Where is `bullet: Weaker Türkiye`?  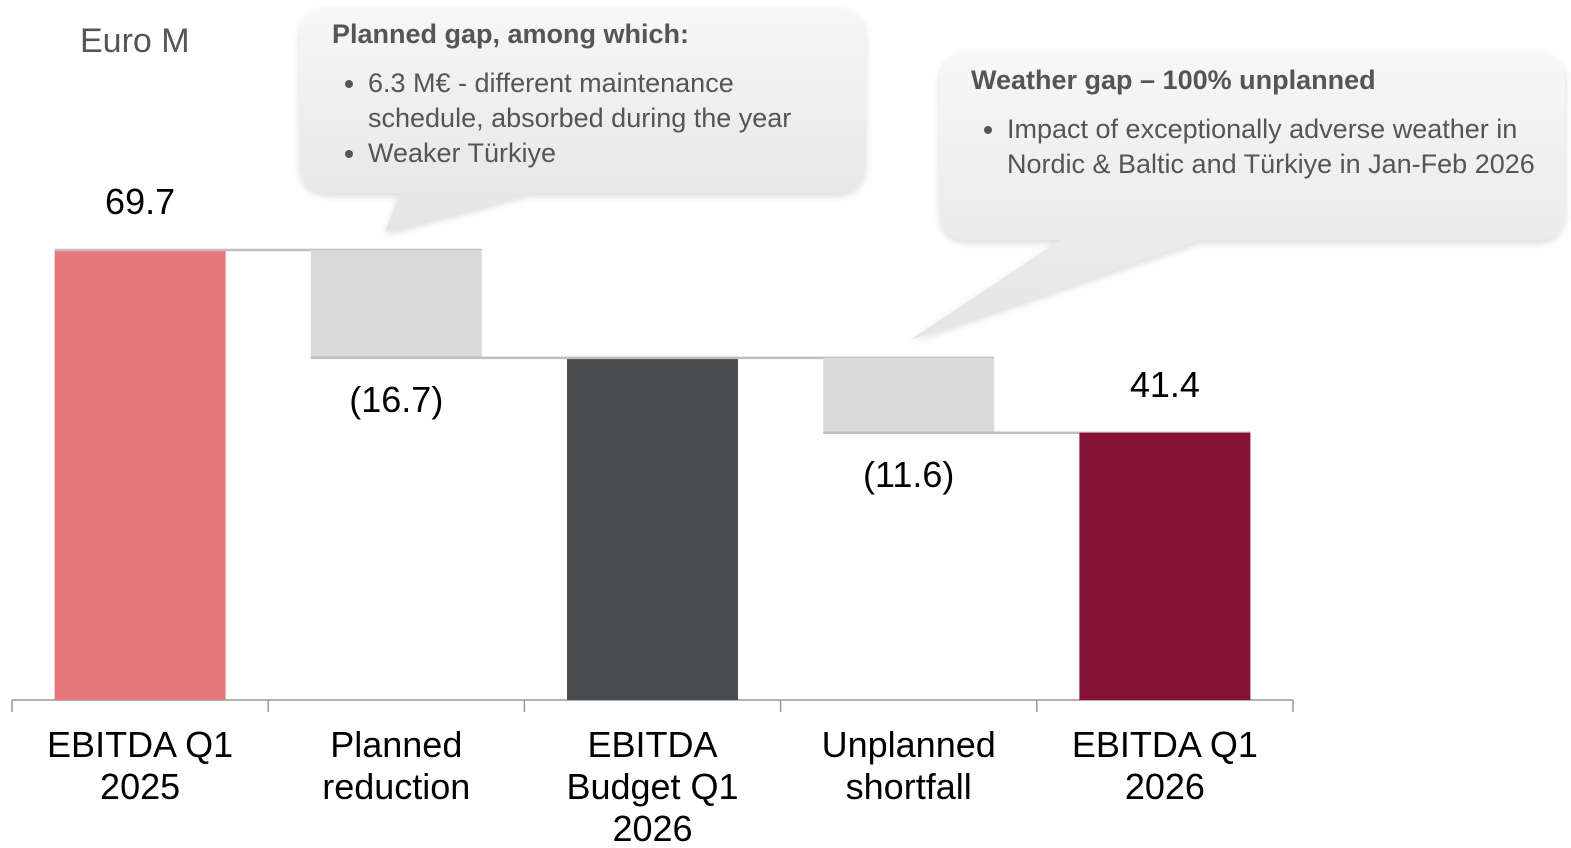
bullet: Weaker Türkiye is located at coordinates (605, 153).